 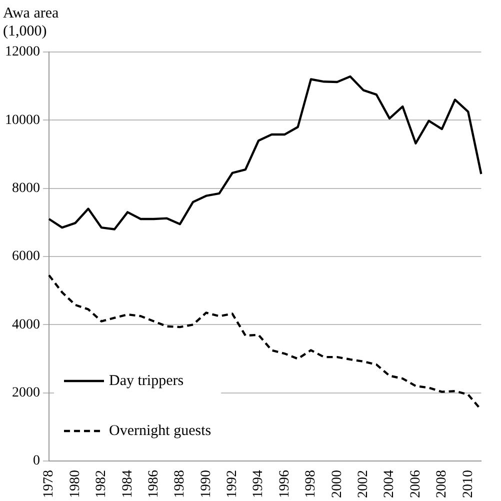 I want to click on x-tick-label: 2002, so click(x=363, y=484).